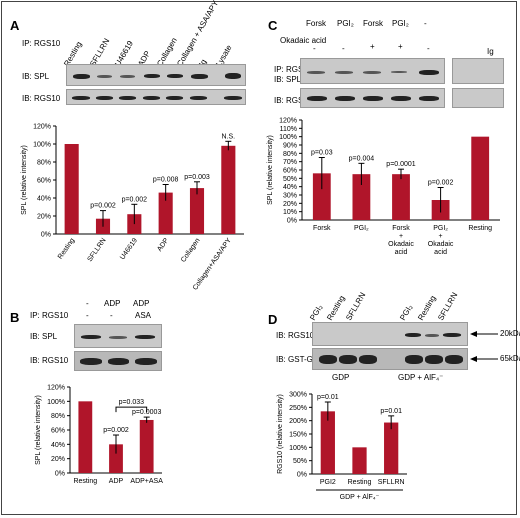  What do you see at coordinates (44, 199) in the screenshot?
I see `y-tick-label-a: 40%` at bounding box center [44, 199].